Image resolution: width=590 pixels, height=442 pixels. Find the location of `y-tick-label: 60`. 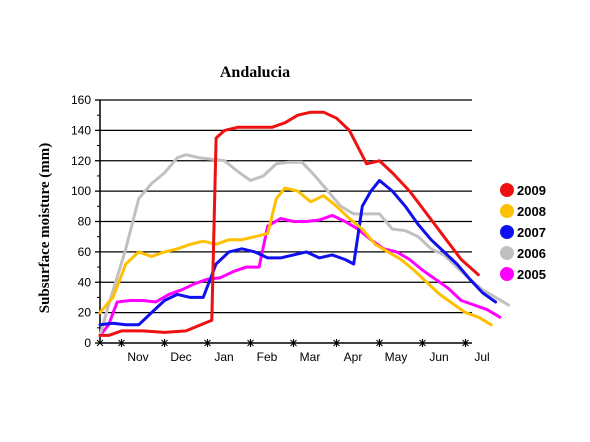

y-tick-label: 60 is located at coordinates (85, 252).